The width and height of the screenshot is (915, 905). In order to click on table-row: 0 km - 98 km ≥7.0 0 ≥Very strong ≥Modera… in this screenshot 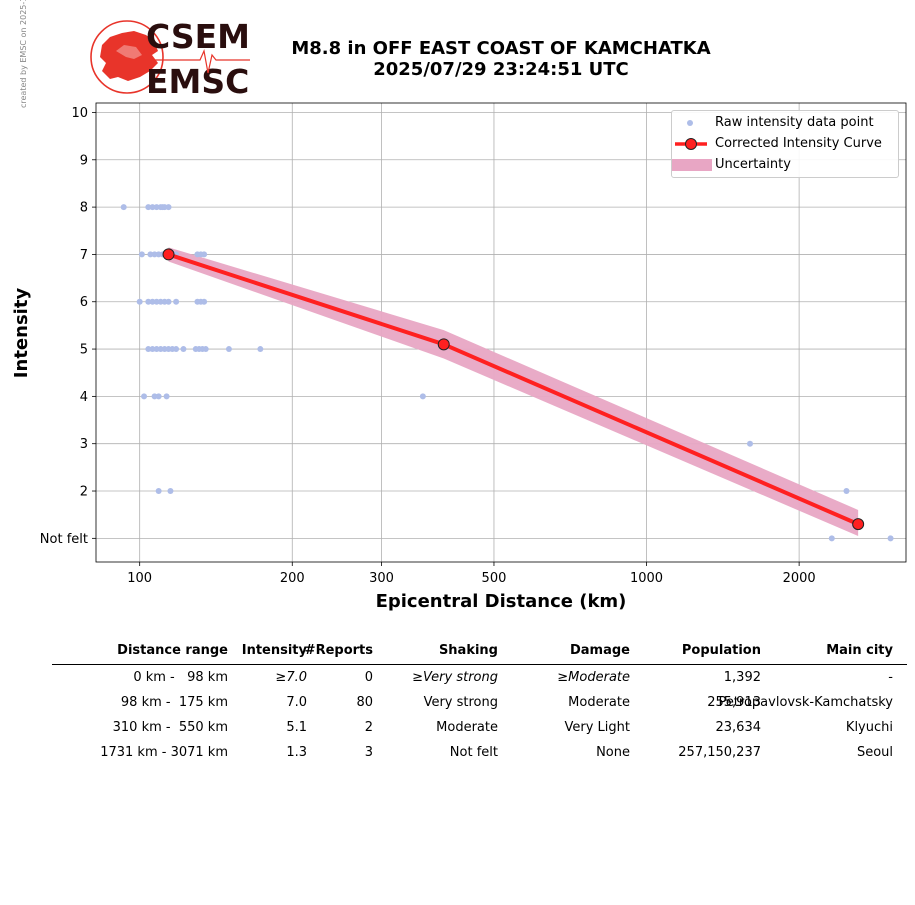, I will do `click(479, 677)`.